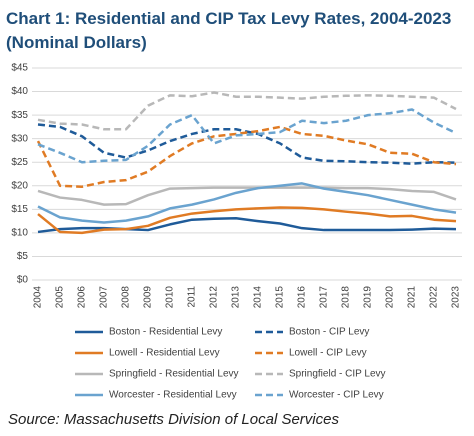  Describe the element at coordinates (19, 68) in the screenshot. I see `y-tick-label: $45` at that location.